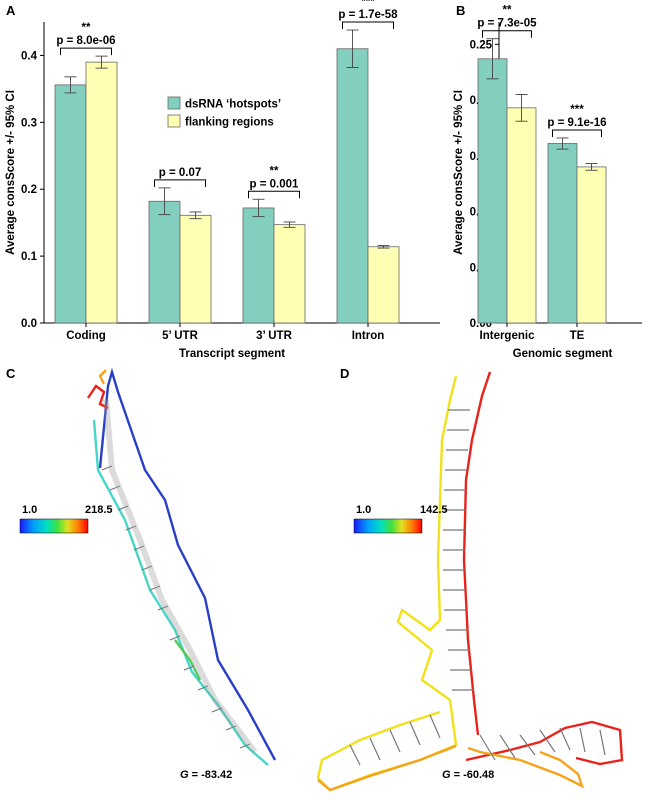  I want to click on structure-c-outline-blue, so click(187, 564).